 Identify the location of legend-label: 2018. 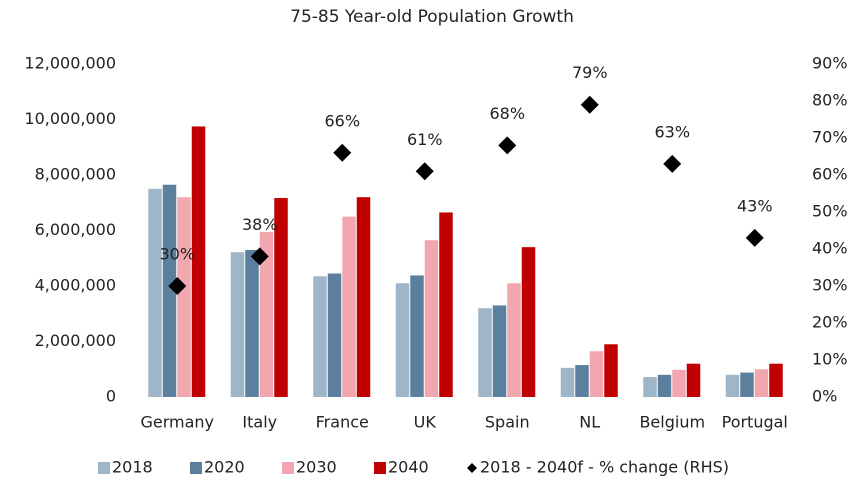
(132, 467).